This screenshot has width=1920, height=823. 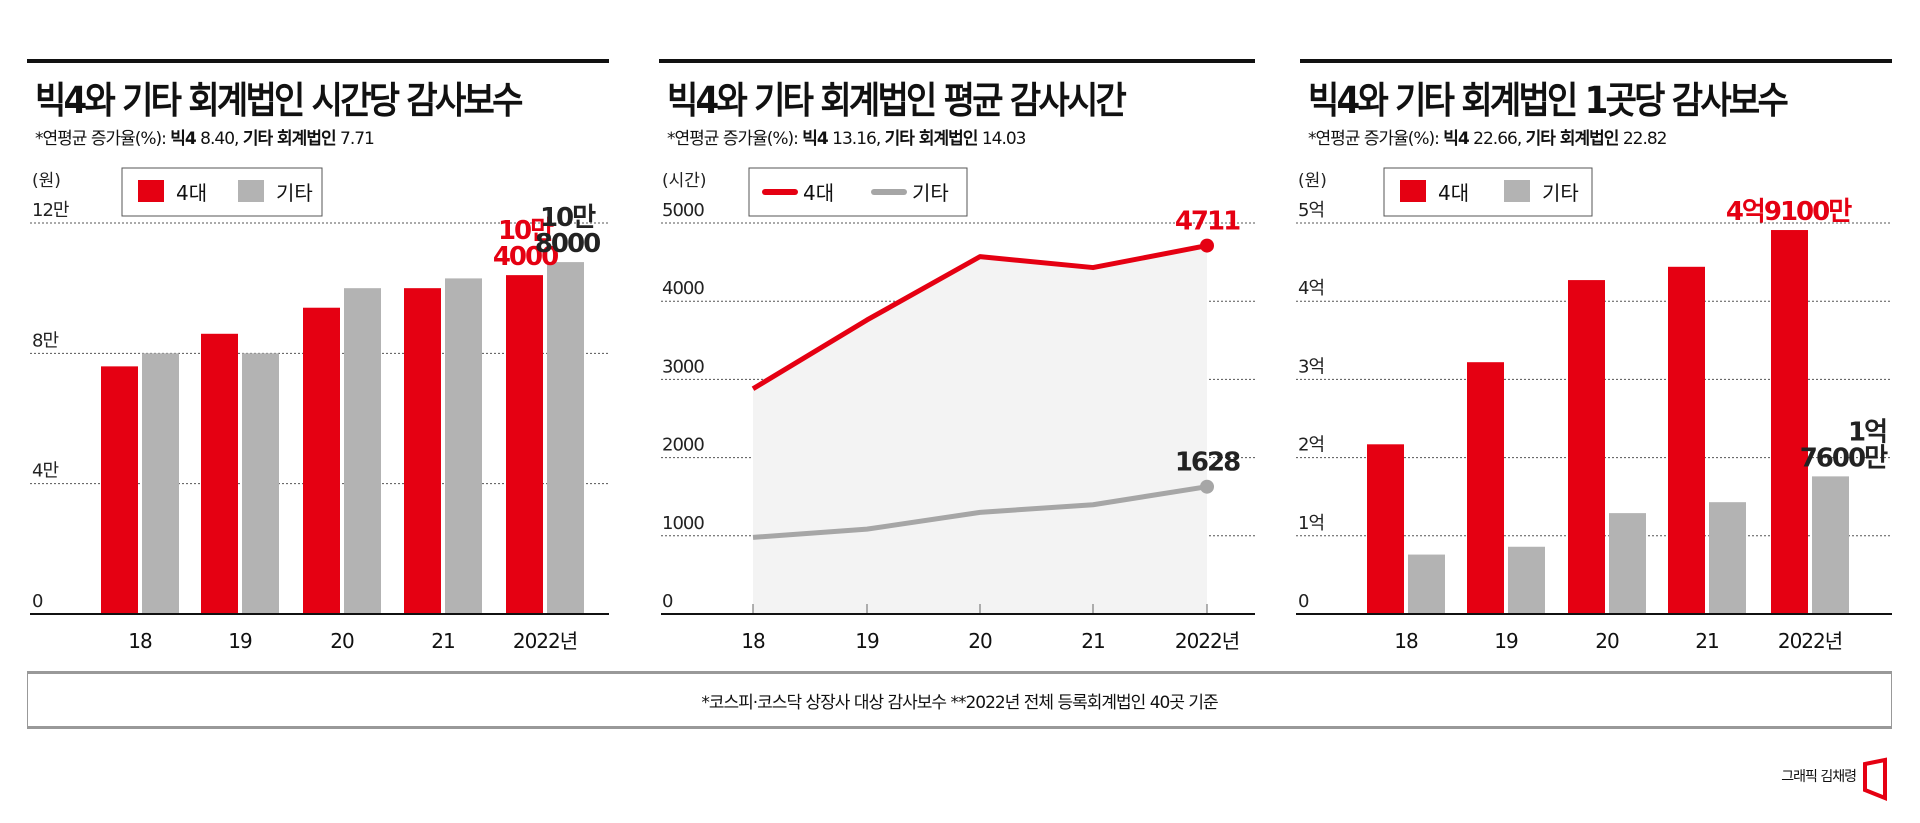 I want to click on subtitle-other-value: 22.82, so click(x=1645, y=139).